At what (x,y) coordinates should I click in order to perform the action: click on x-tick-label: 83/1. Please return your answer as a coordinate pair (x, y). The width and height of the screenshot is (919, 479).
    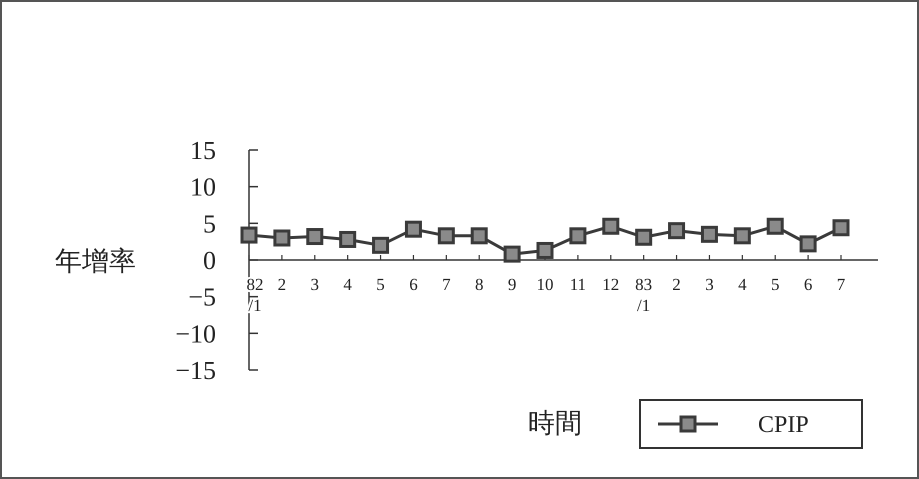
    Looking at the image, I should click on (643, 295).